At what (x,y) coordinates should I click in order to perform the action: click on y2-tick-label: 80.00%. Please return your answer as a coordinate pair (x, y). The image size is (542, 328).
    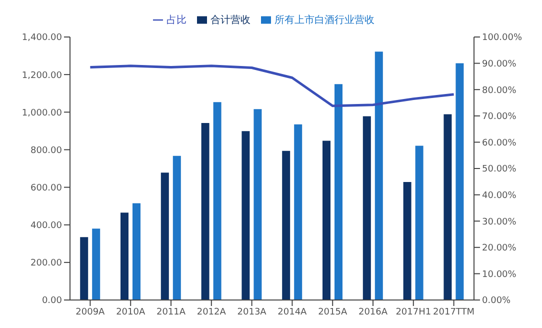
    Looking at the image, I should click on (499, 91).